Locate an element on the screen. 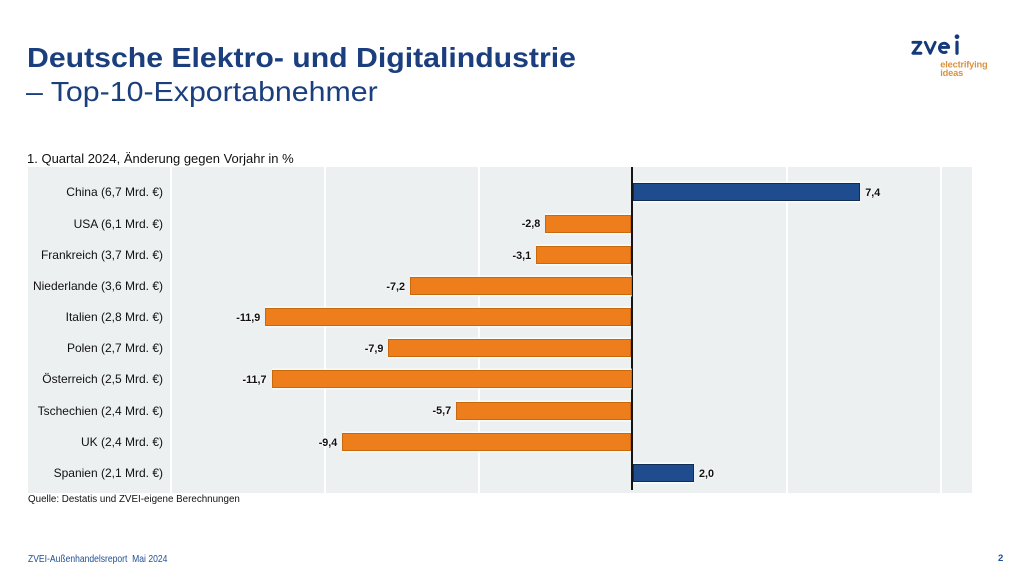 The width and height of the screenshot is (1024, 576). svg-text: ideas is located at coordinates (951, 73).